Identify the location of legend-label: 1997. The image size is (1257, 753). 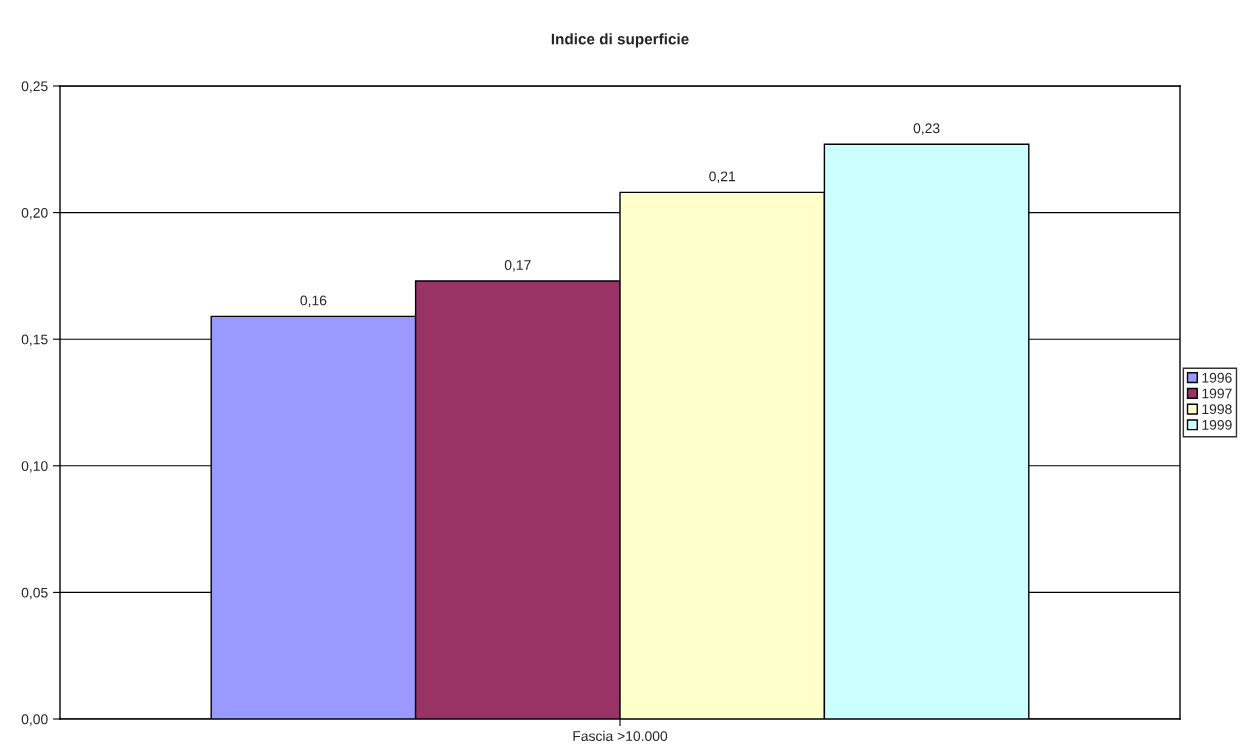
(1217, 393).